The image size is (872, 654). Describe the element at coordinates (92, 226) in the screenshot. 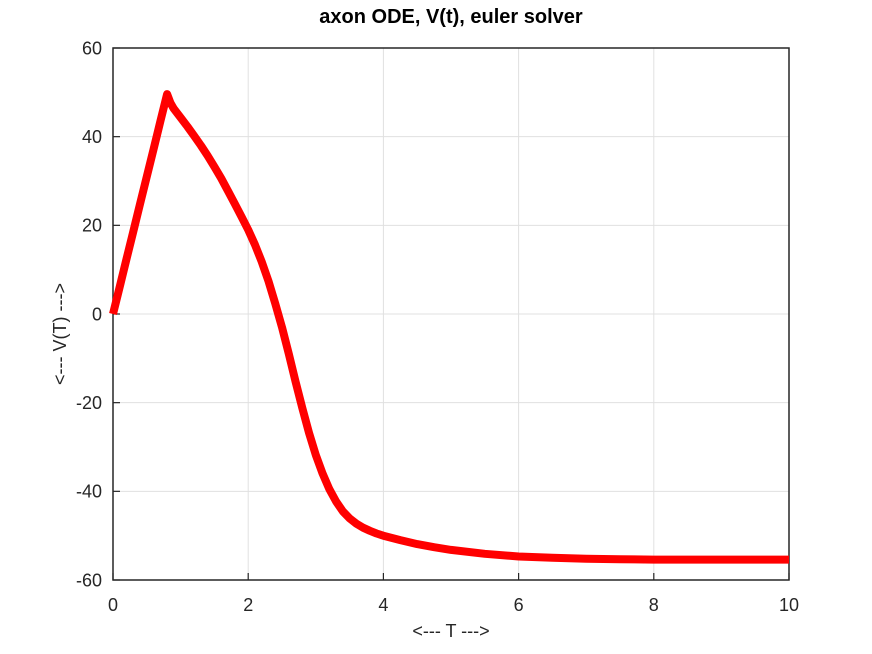

I see `y-tick-label: 20` at that location.